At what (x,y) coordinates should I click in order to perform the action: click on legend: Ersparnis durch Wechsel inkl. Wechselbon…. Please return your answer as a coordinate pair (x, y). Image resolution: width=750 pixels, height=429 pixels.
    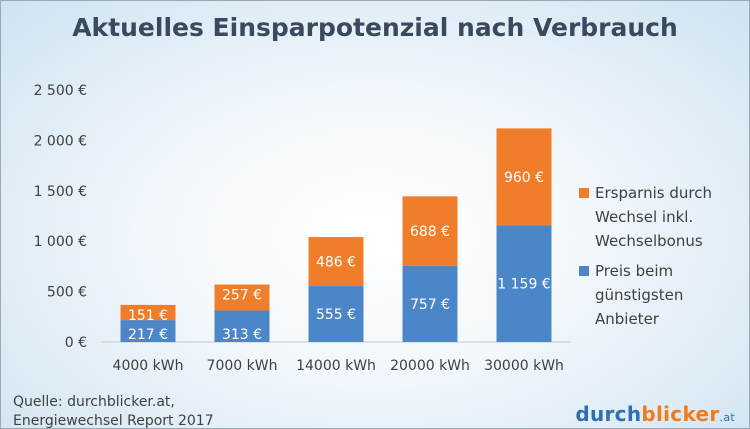
    Looking at the image, I should click on (659, 259).